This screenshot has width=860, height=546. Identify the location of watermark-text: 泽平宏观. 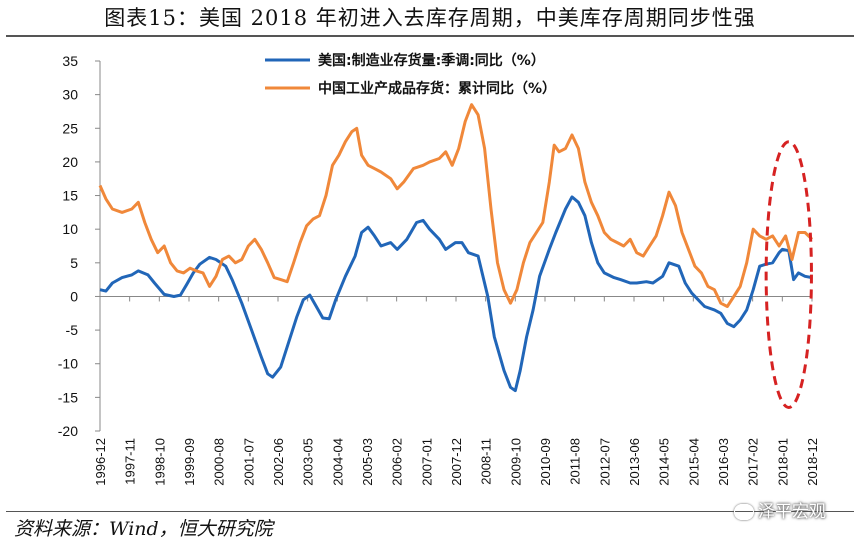
(792, 512).